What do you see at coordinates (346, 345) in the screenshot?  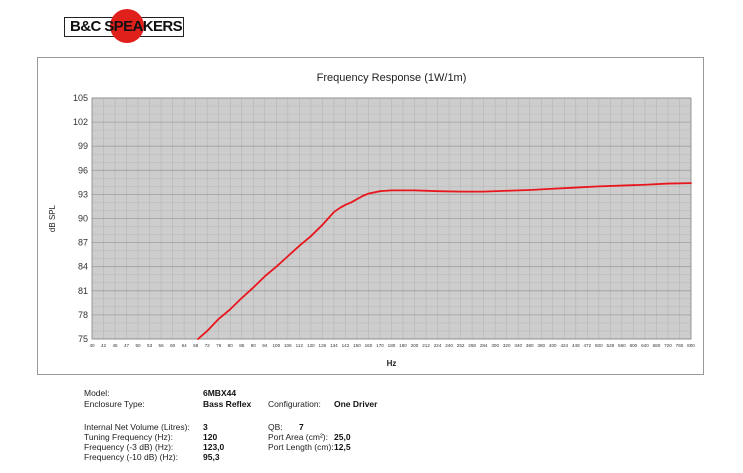 I see `x-tick-label: 142` at bounding box center [346, 345].